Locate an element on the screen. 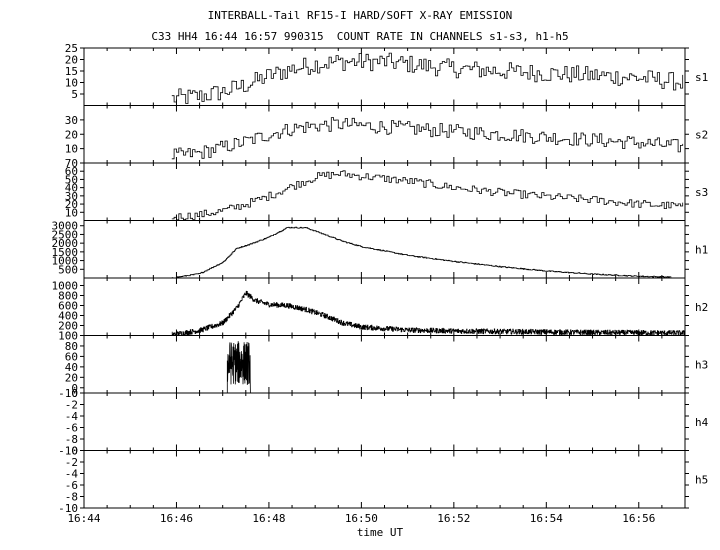 The width and height of the screenshot is (720, 550). panel-frame-s3 is located at coordinates (384, 191).